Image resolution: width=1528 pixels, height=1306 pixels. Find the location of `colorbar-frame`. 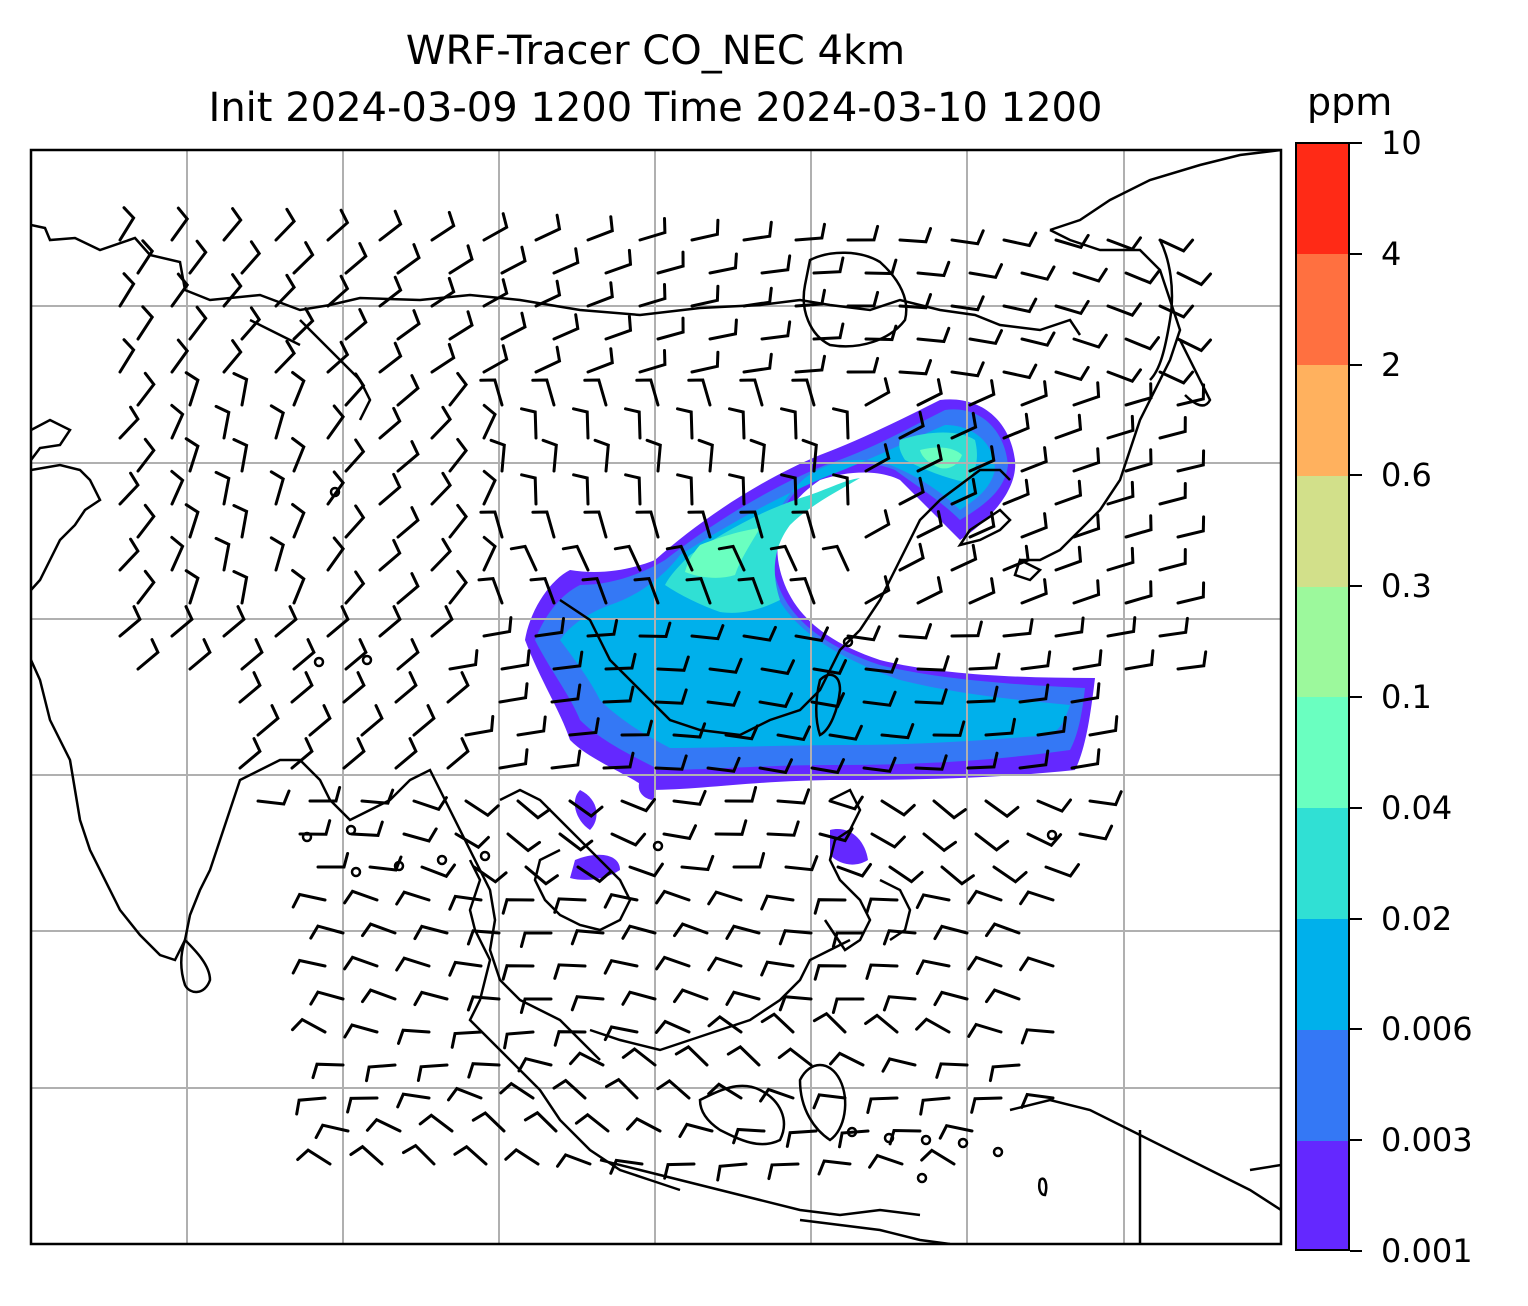

colorbar-frame is located at coordinates (1322, 696).